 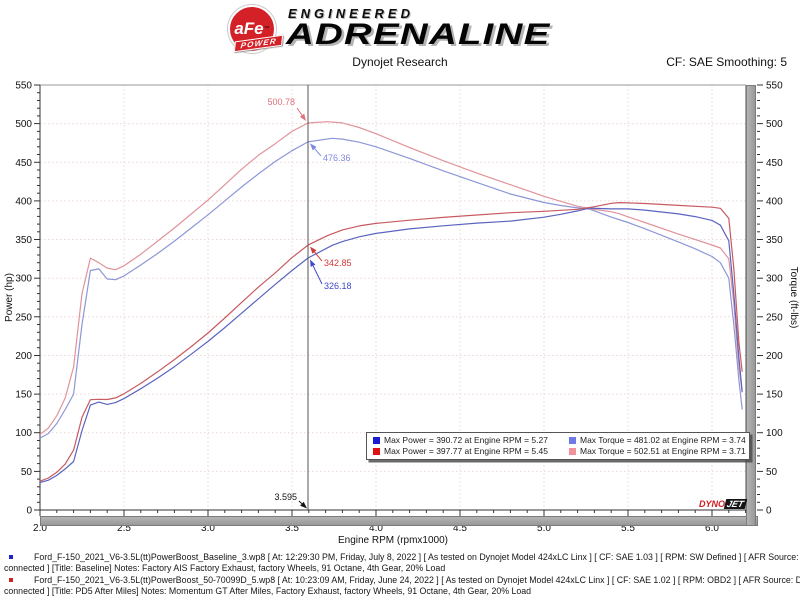 What do you see at coordinates (400, 62) in the screenshot?
I see `chart-title: Dynojet Research` at bounding box center [400, 62].